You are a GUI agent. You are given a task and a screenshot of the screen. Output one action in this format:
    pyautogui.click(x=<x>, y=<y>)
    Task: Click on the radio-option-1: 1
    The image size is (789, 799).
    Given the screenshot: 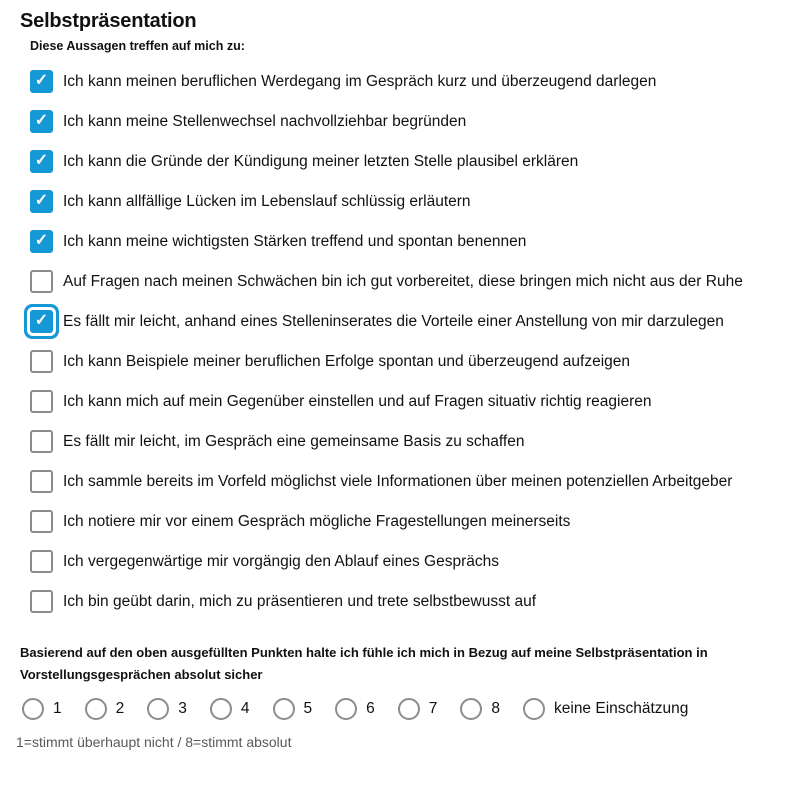 What is the action you would take?
    pyautogui.click(x=42, y=709)
    